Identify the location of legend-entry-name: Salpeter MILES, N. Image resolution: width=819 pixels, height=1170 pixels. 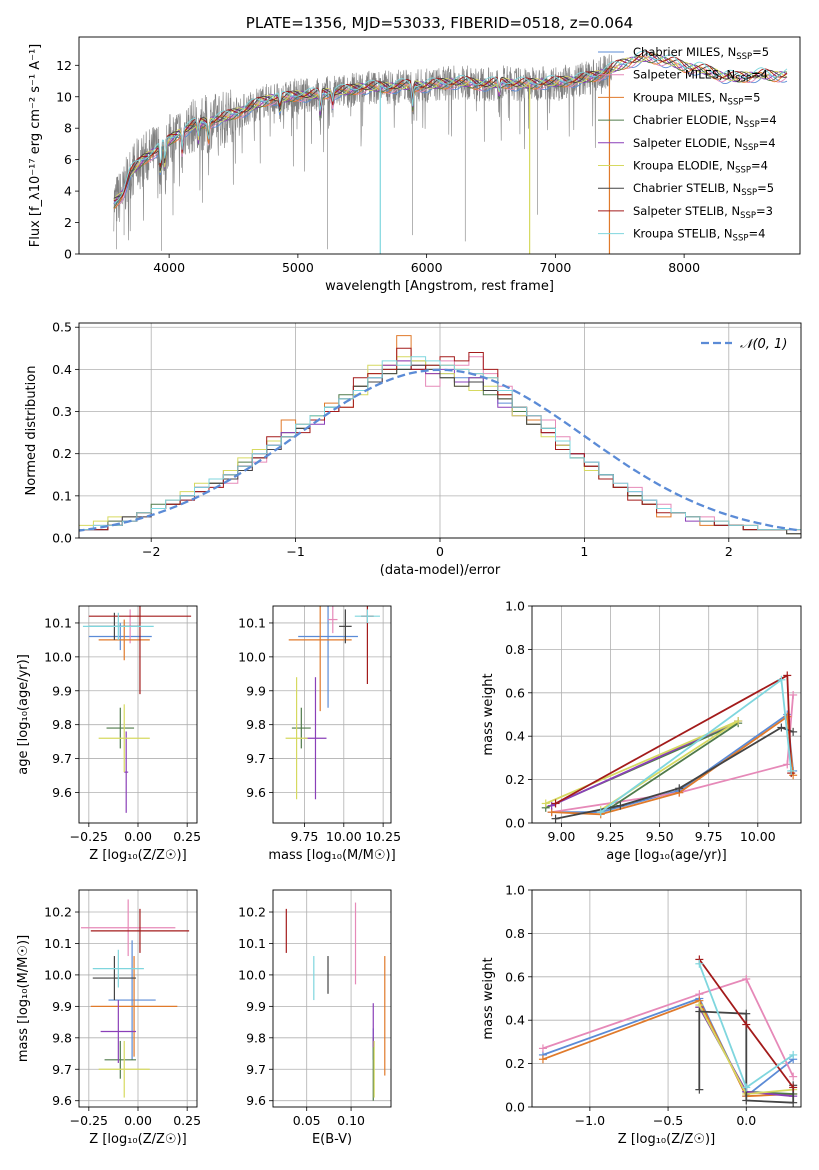
(684, 75).